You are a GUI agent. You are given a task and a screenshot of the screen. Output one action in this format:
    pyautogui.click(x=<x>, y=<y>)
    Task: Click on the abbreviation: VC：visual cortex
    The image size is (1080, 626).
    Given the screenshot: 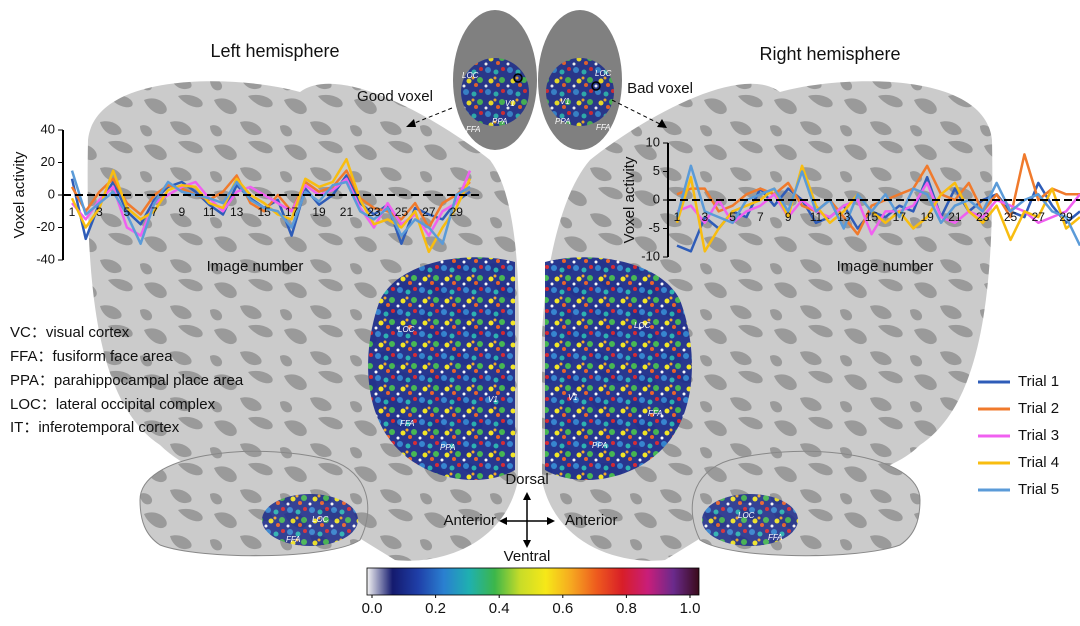 What is the action you would take?
    pyautogui.click(x=70, y=332)
    